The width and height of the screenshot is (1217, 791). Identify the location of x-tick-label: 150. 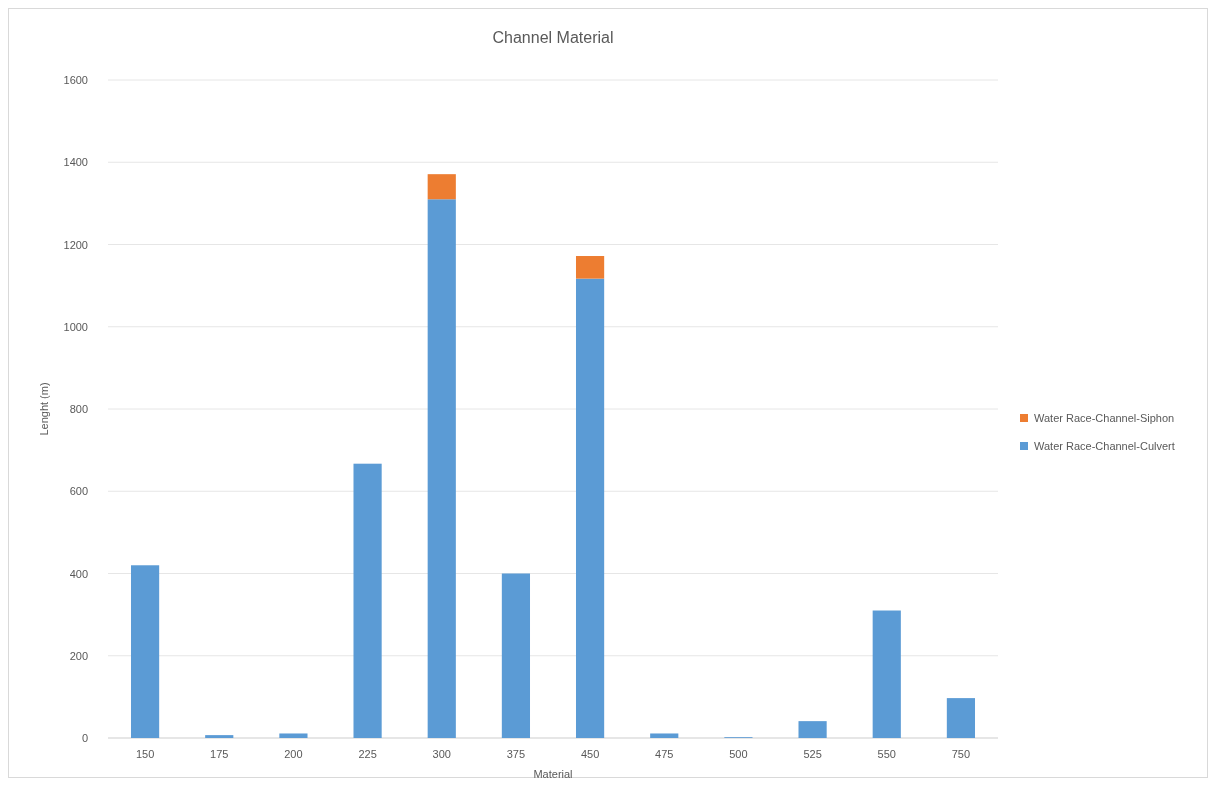
(145, 754).